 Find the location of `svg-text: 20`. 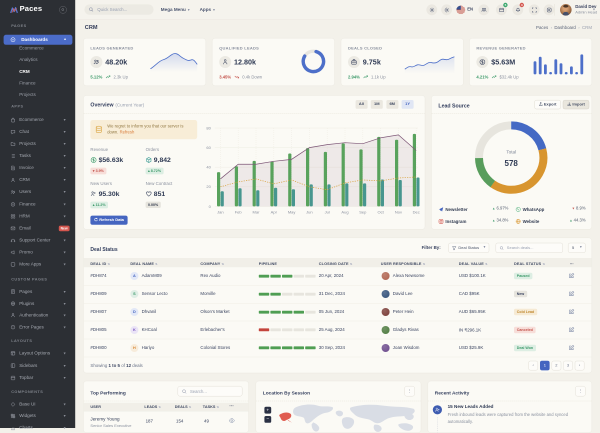

svg-text: 20 is located at coordinates (208, 186).